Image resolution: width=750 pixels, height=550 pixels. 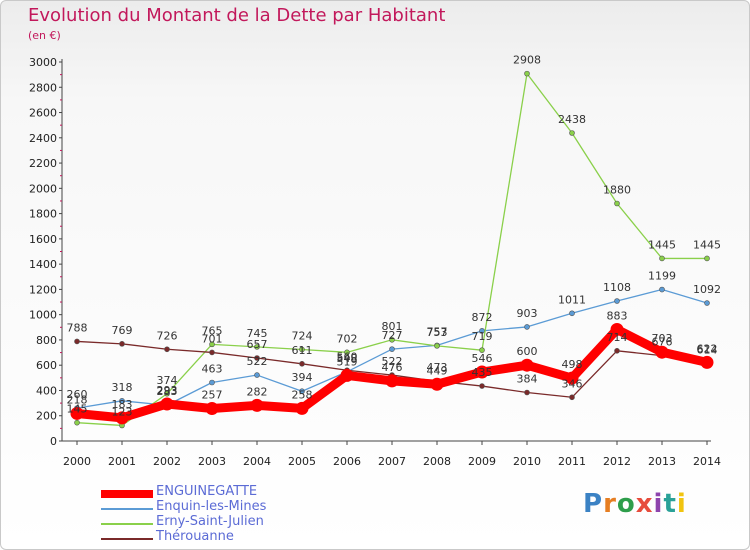 What do you see at coordinates (527, 351) in the screenshot?
I see `data-label: 600` at bounding box center [527, 351].